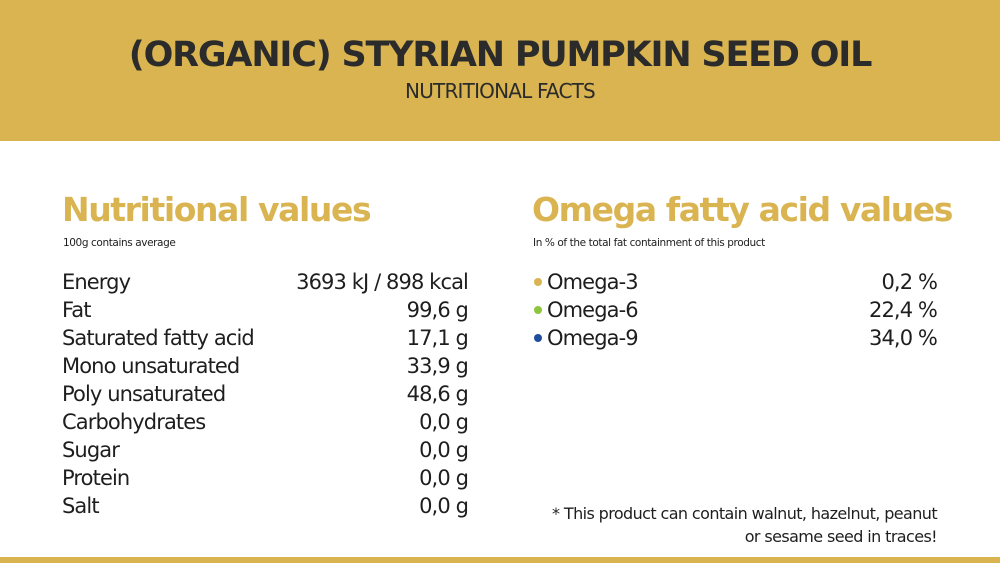 This screenshot has width=1000, height=563. Describe the element at coordinates (265, 422) in the screenshot. I see `nutrition-row-carbohydrates: Carbohydrates 0,0 g` at that location.